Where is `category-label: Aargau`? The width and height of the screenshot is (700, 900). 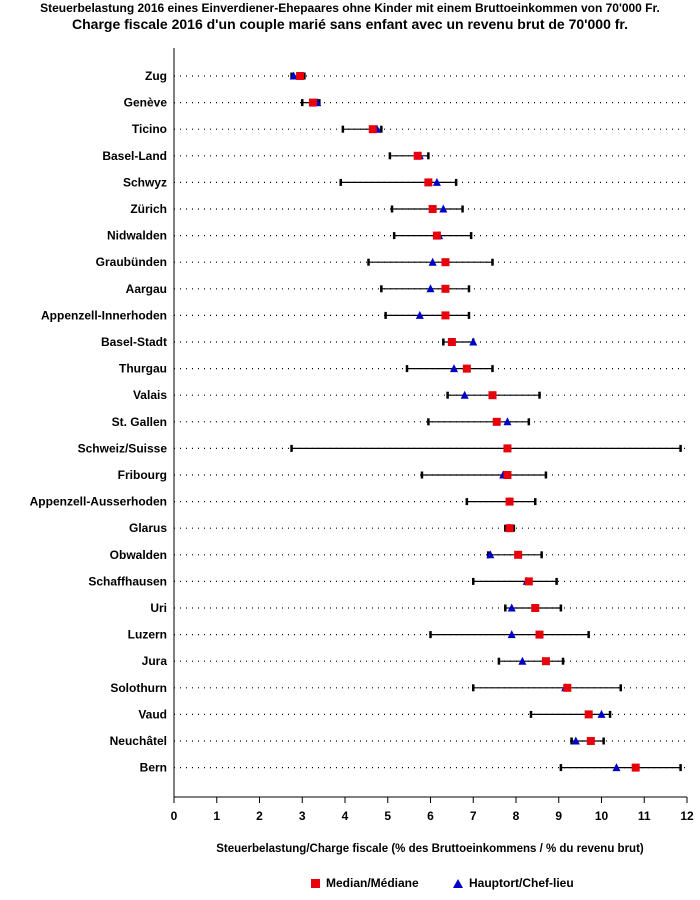 category-label: Aargau is located at coordinates (146, 289).